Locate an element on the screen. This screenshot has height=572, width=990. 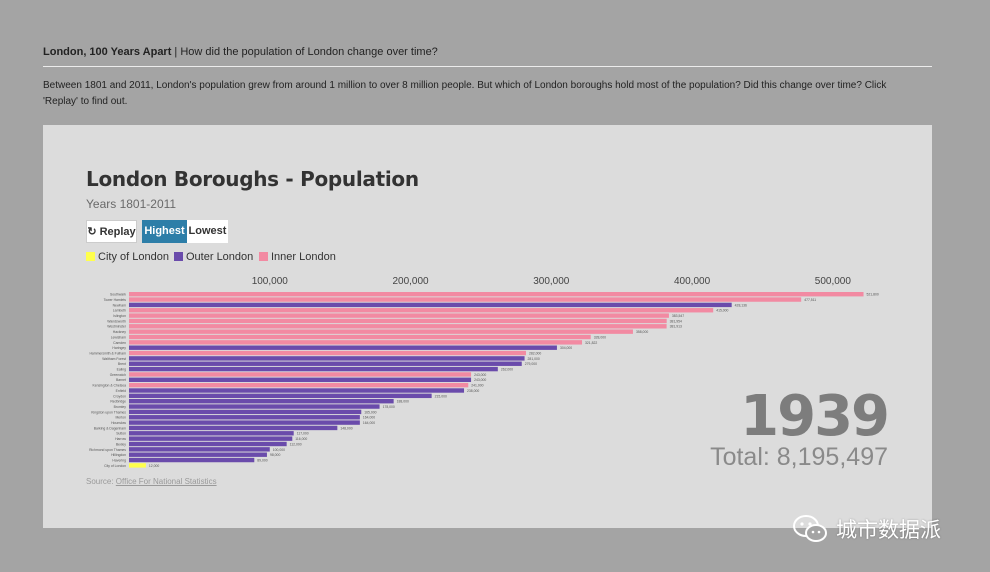
lowest-button: Lowest is located at coordinates (207, 231).